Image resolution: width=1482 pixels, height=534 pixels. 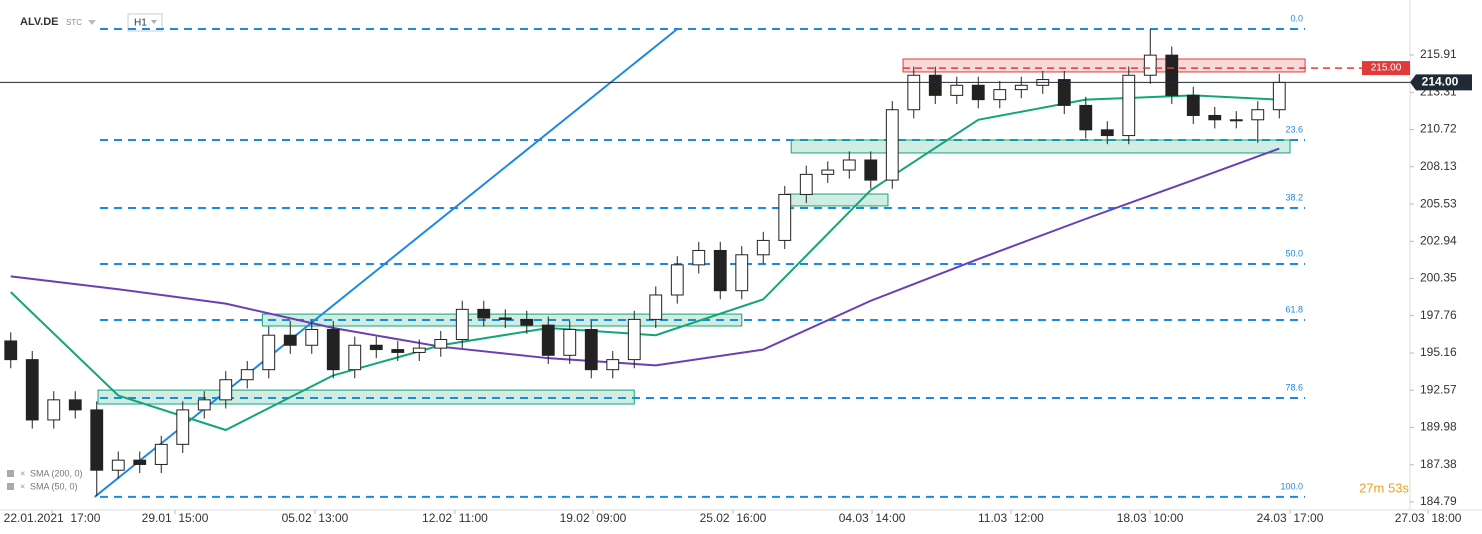 What do you see at coordinates (154, 22) in the screenshot?
I see `interval-arrow` at bounding box center [154, 22].